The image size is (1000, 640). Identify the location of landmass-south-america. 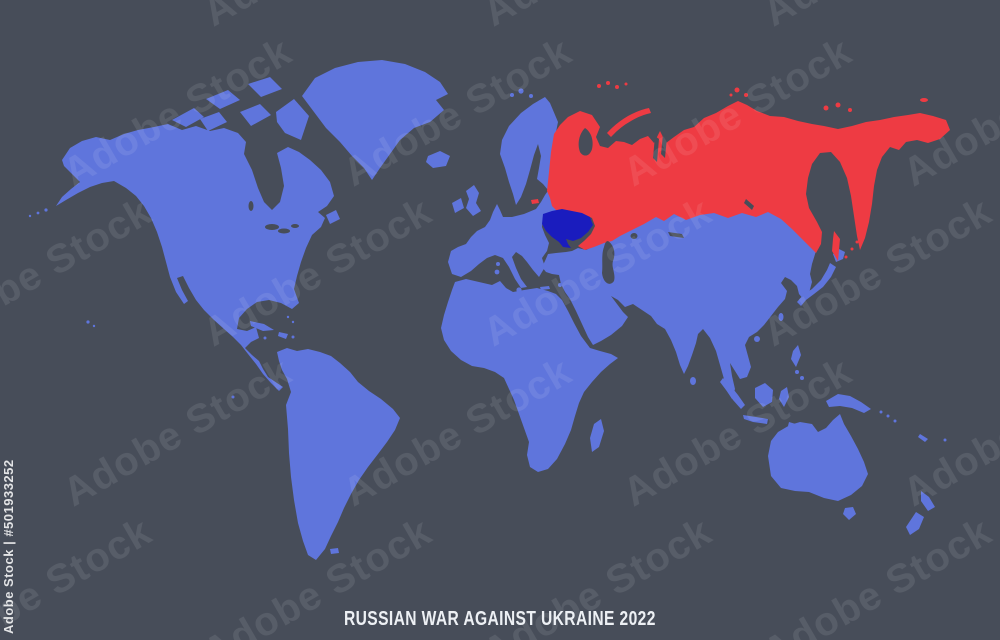
(338, 454).